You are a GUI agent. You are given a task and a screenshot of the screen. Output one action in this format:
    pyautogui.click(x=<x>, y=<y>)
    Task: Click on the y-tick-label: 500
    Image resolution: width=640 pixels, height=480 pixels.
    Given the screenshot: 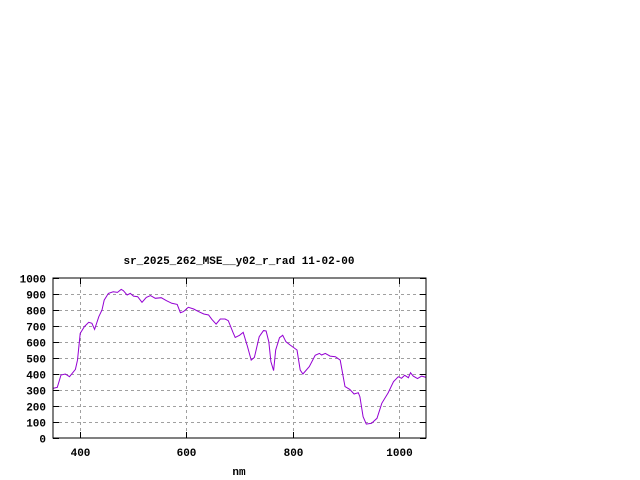 What is the action you would take?
    pyautogui.click(x=36, y=361)
    